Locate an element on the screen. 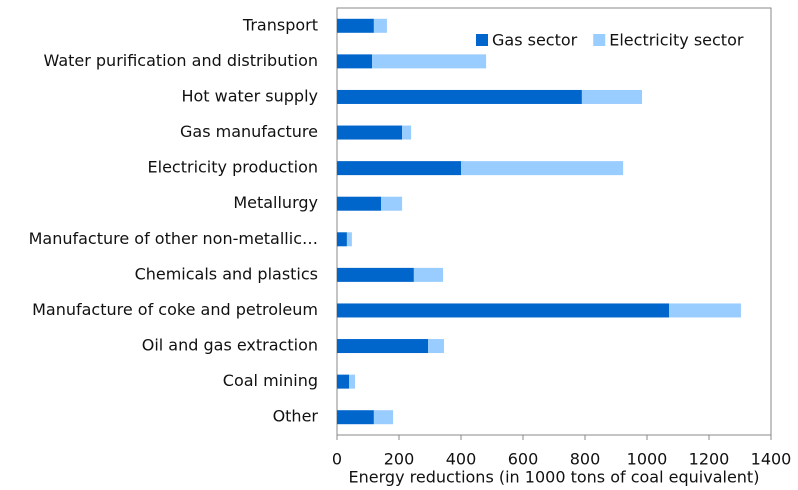  x-tick-label: 1400 is located at coordinates (771, 459).